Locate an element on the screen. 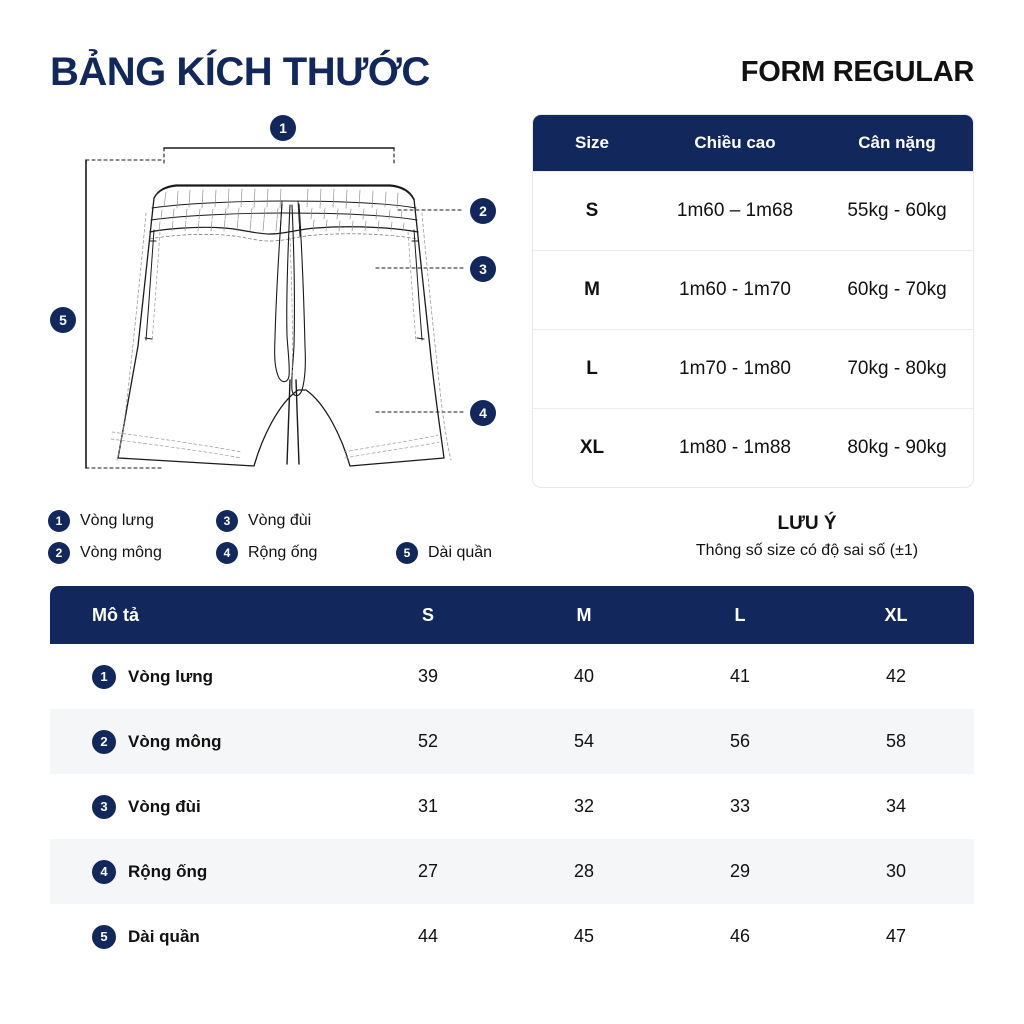 The width and height of the screenshot is (1024, 1024). cell-weight: 70kg - 80kg is located at coordinates (897, 368).